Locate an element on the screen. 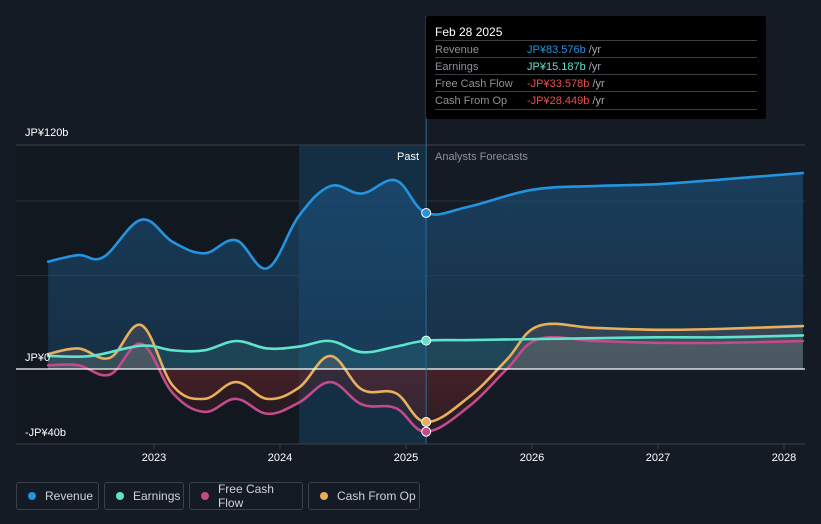  legend-label: Free Cash Flow is located at coordinates (245, 496).